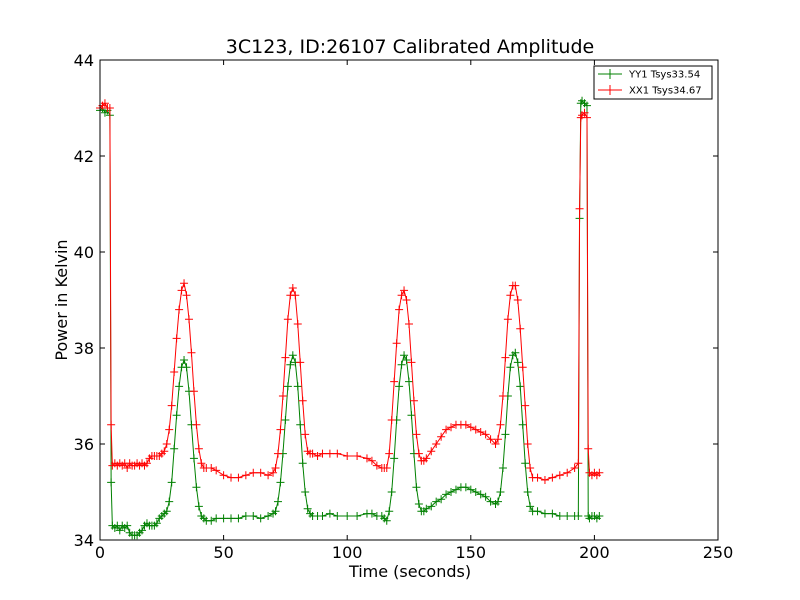 This screenshot has width=800, height=600. What do you see at coordinates (665, 91) in the screenshot?
I see `legend-label-xx1: XX1 Tsys34.67` at bounding box center [665, 91].